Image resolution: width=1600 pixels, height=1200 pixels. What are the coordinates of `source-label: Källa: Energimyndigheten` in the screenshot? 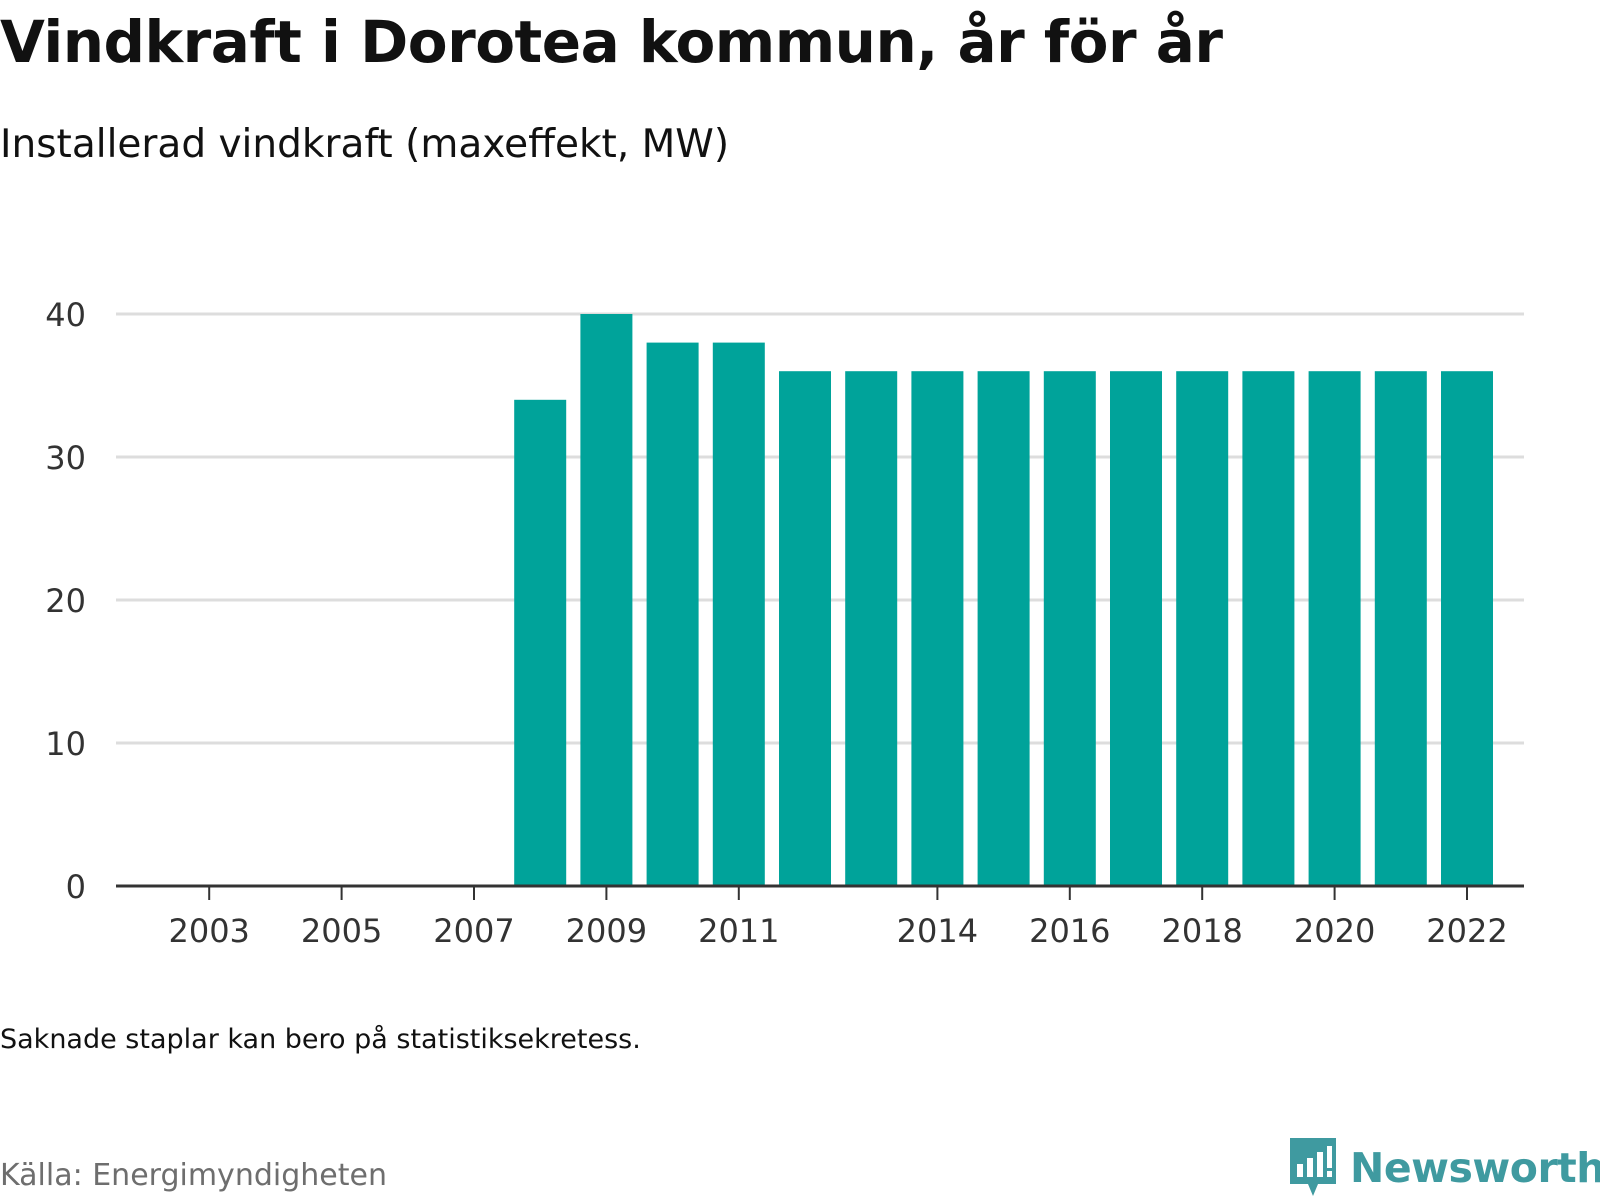 It's located at (193, 1175).